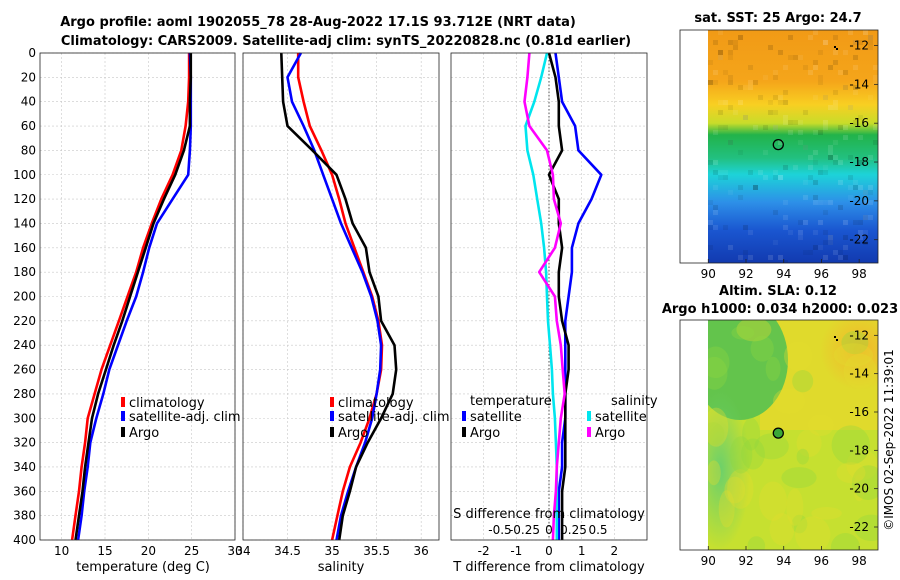 The height and width of the screenshot is (580, 900). I want to click on temperature-x-tick-labels: 10 15 20 25 30, so click(148, 551).